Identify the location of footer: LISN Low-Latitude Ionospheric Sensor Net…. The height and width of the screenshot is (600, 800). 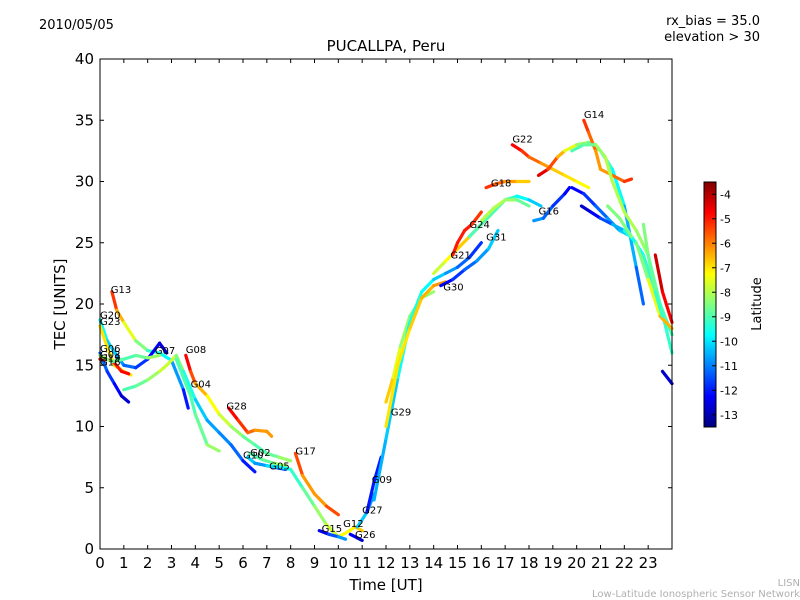
(696, 589).